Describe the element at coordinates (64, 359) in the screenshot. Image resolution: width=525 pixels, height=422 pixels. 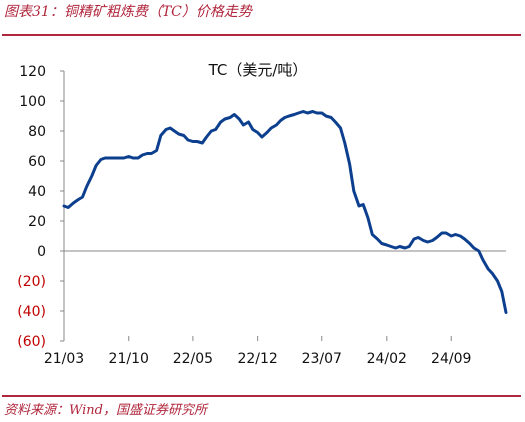
I see `x-tick-label: 21/03` at that location.